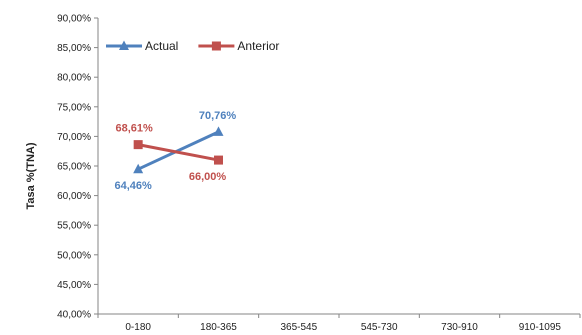  I want to click on legend-label: Anterior, so click(258, 46).